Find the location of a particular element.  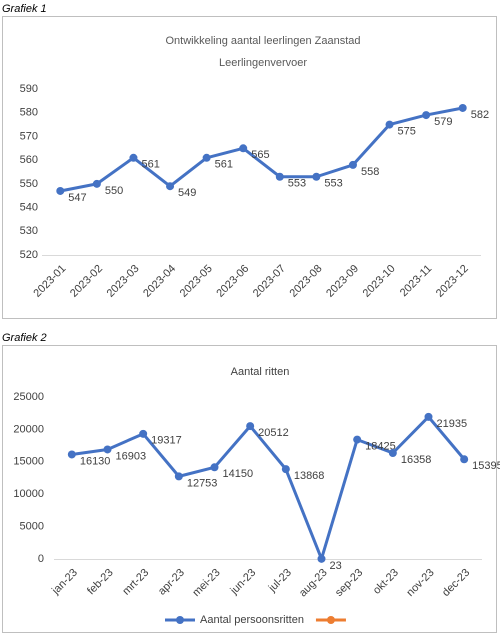

data-label: 14150 is located at coordinates (238, 474).